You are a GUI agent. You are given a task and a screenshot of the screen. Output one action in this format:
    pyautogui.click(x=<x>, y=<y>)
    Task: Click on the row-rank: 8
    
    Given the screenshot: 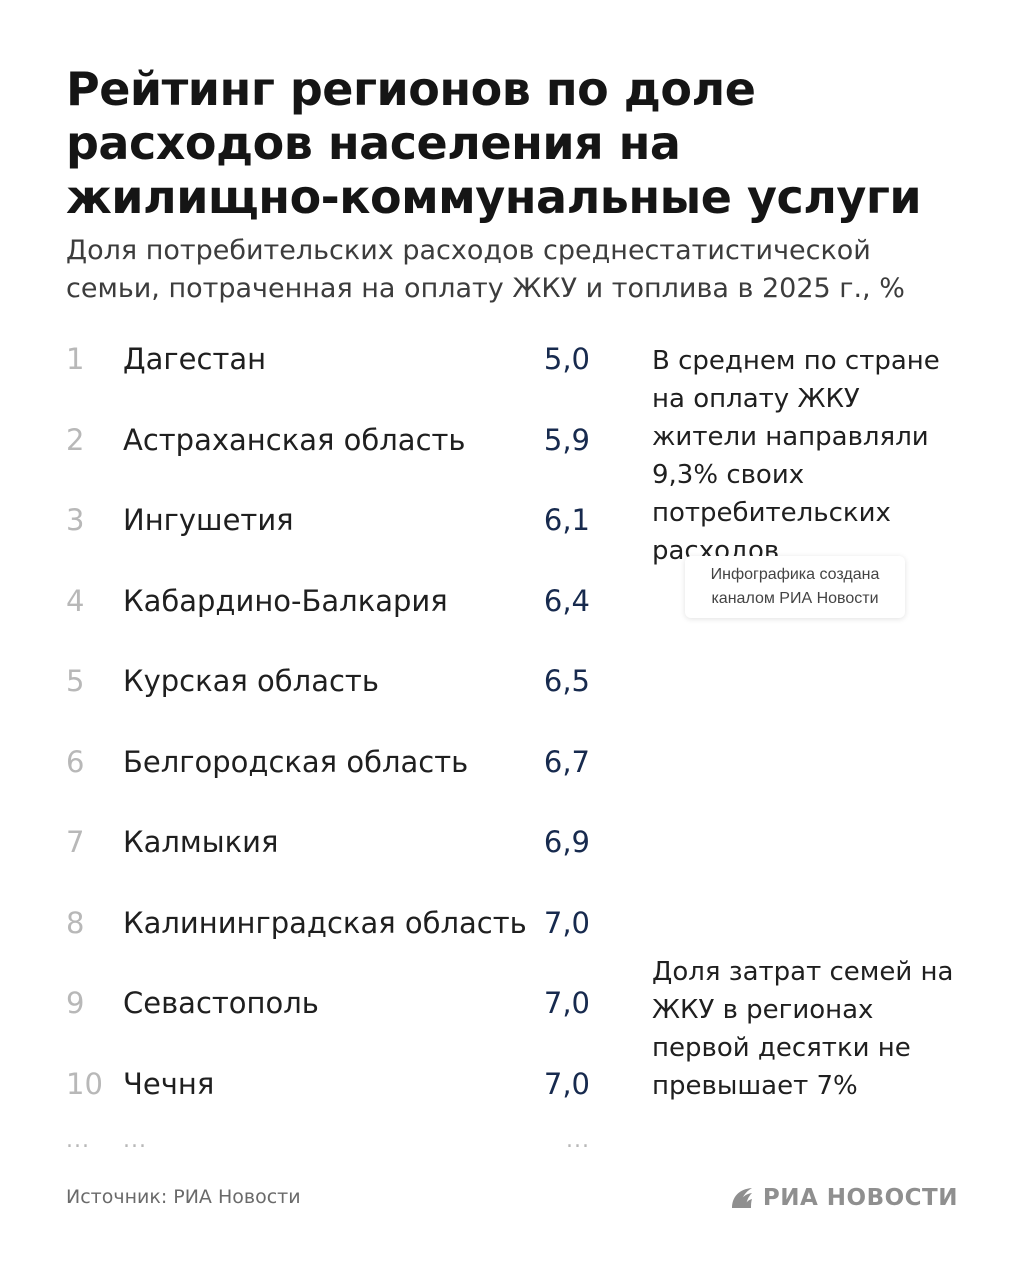 What is the action you would take?
    pyautogui.click(x=75, y=923)
    